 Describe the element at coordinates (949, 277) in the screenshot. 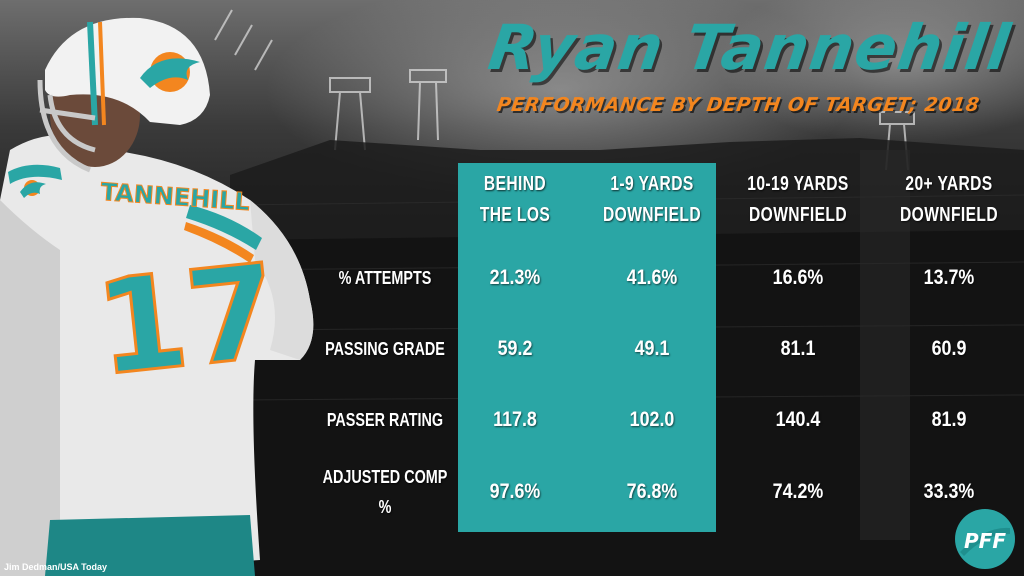

I see `stat-value: 13.7%` at that location.